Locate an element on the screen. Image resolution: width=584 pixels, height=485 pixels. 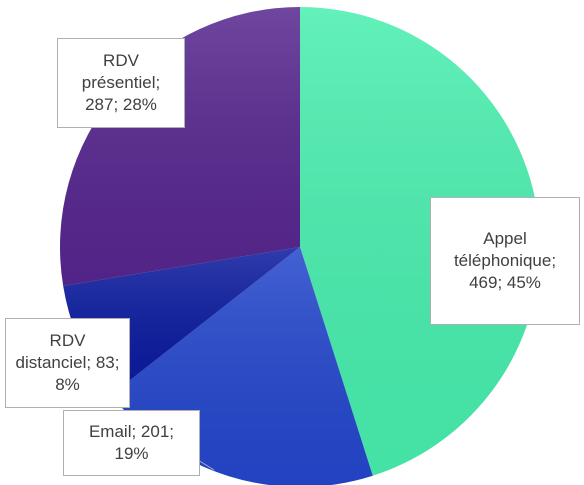
data-label: RDV présentiel; 287; 28% is located at coordinates (121, 83).